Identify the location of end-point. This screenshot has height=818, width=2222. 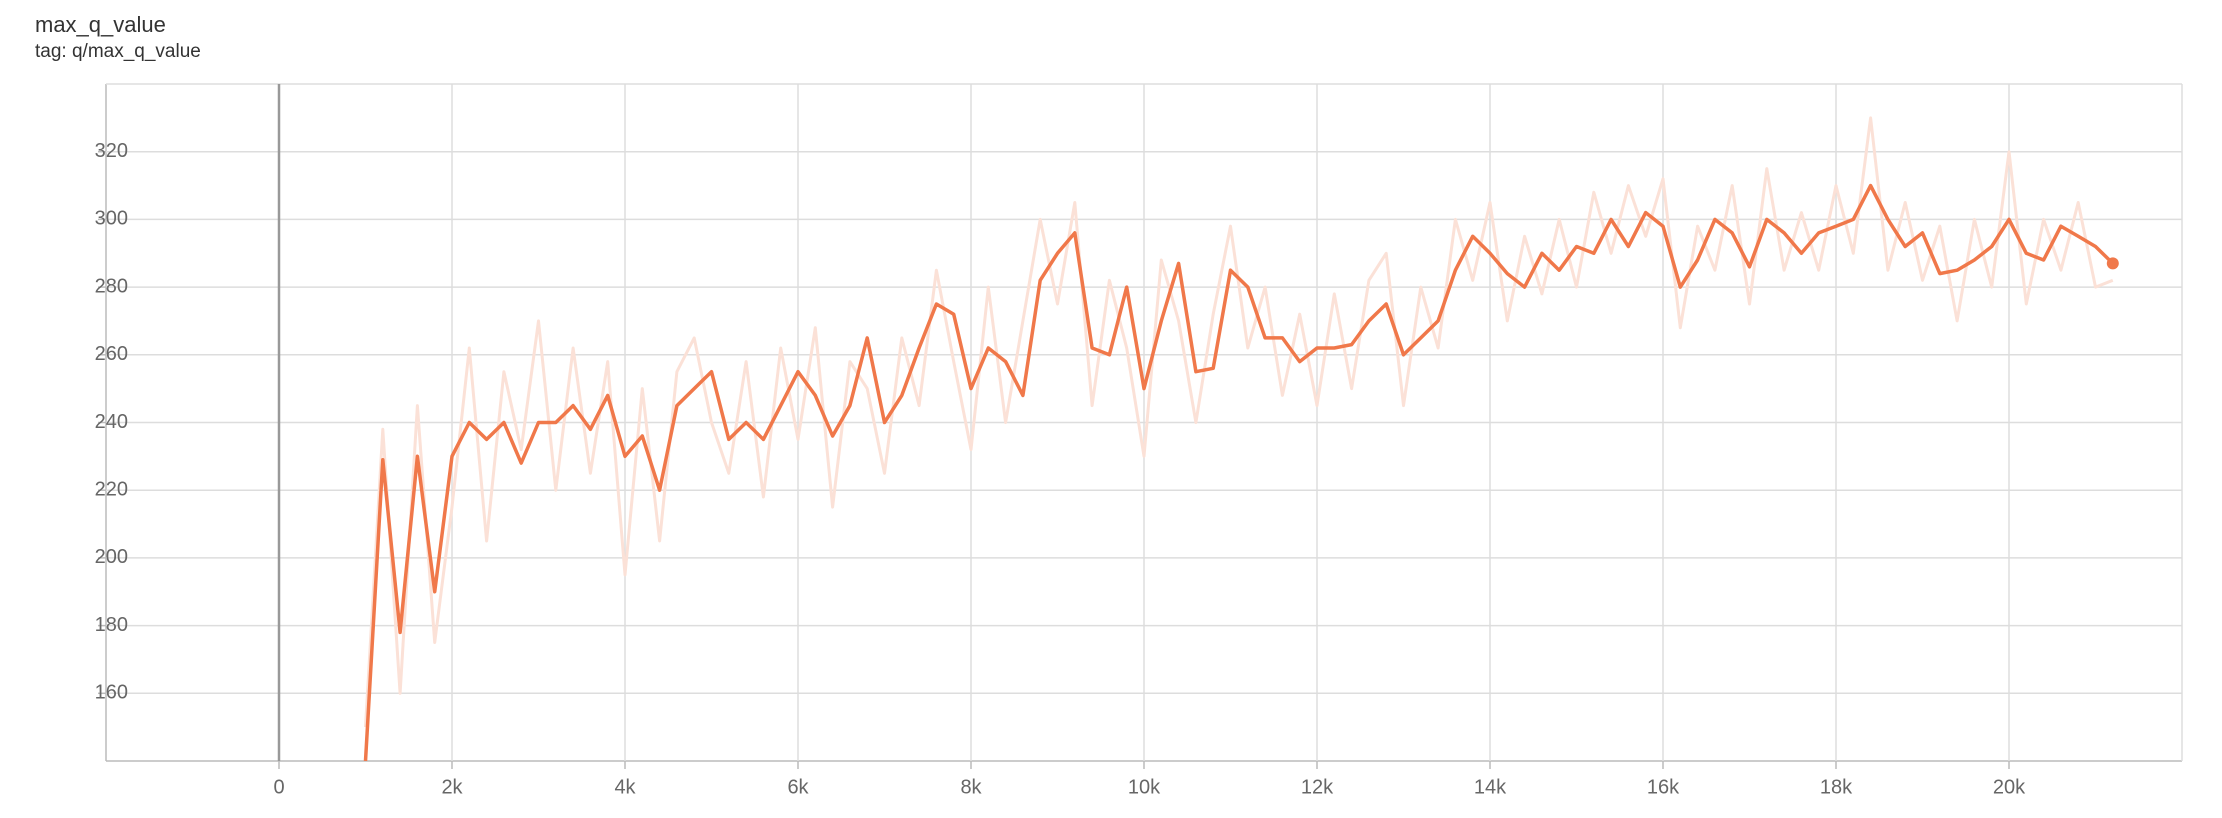
(2112, 263).